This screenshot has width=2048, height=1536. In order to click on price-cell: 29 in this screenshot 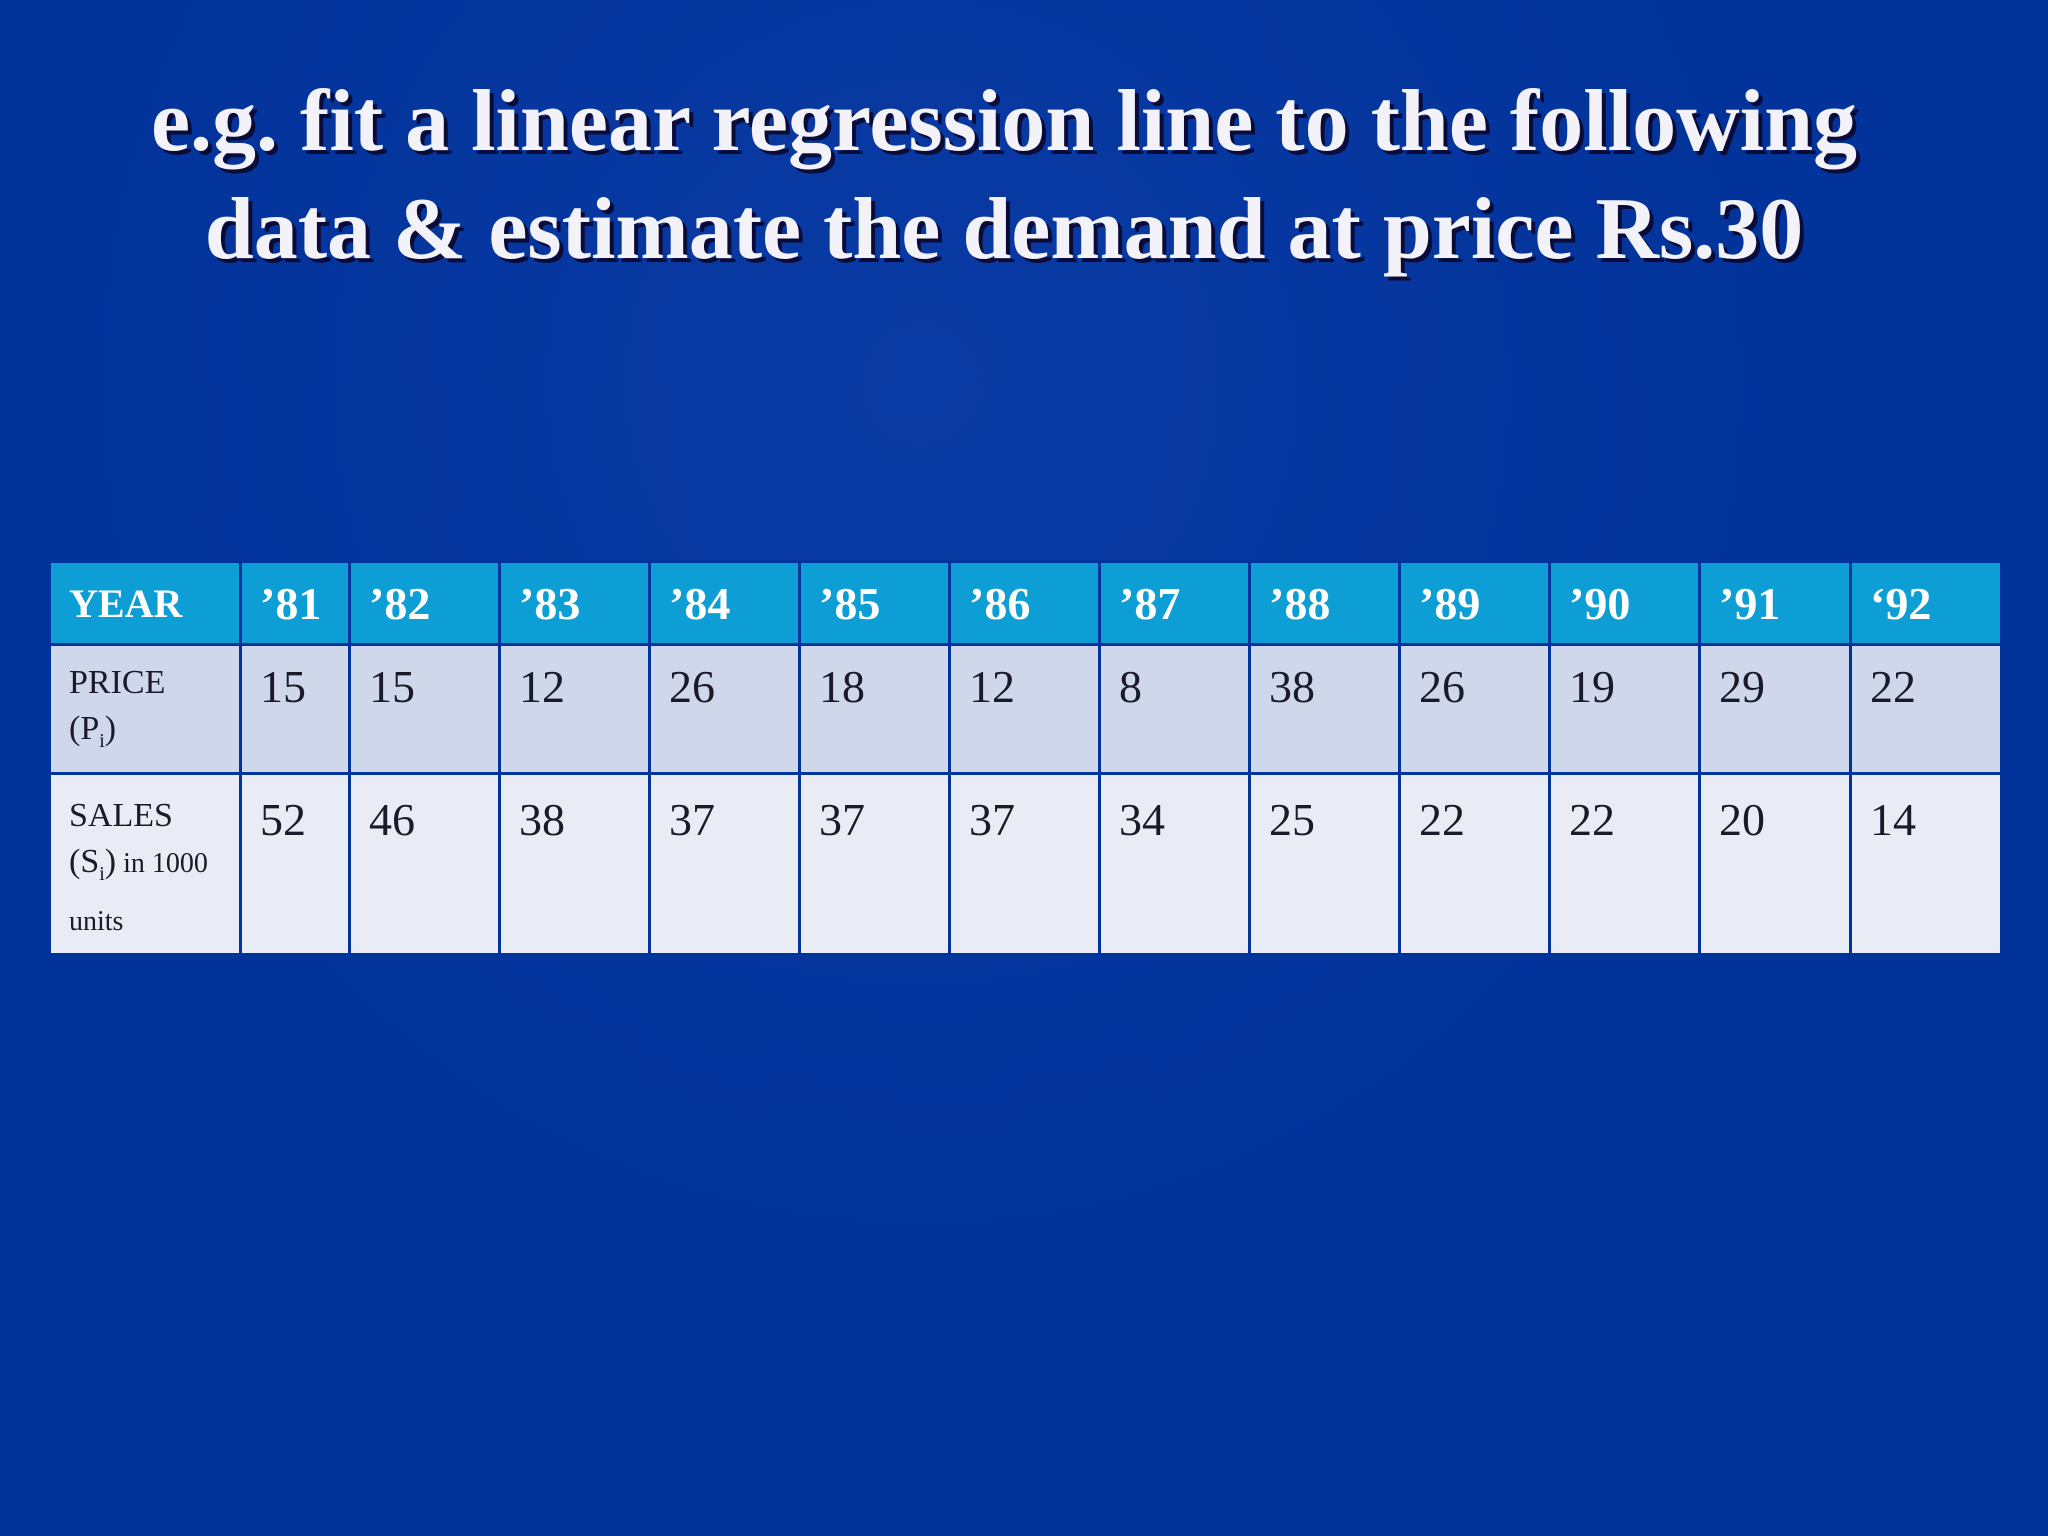, I will do `click(1775, 709)`.